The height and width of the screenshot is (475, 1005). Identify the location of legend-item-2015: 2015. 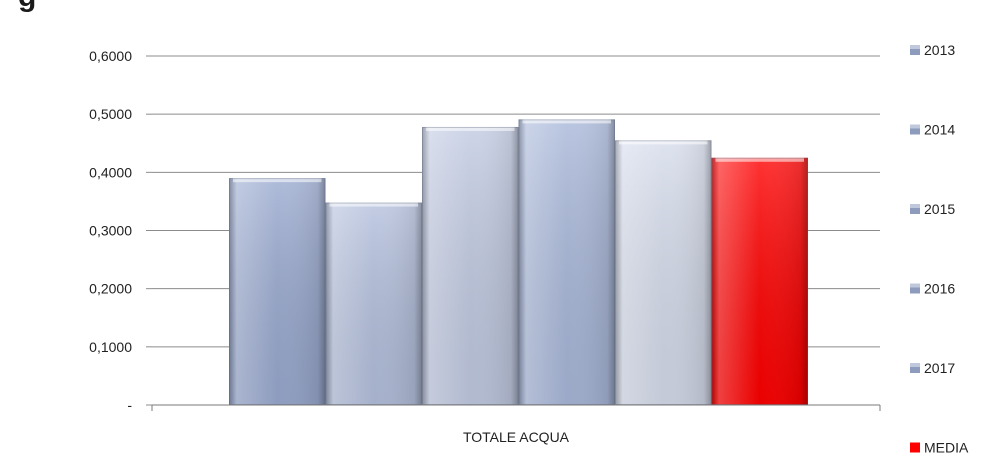
(932, 209).